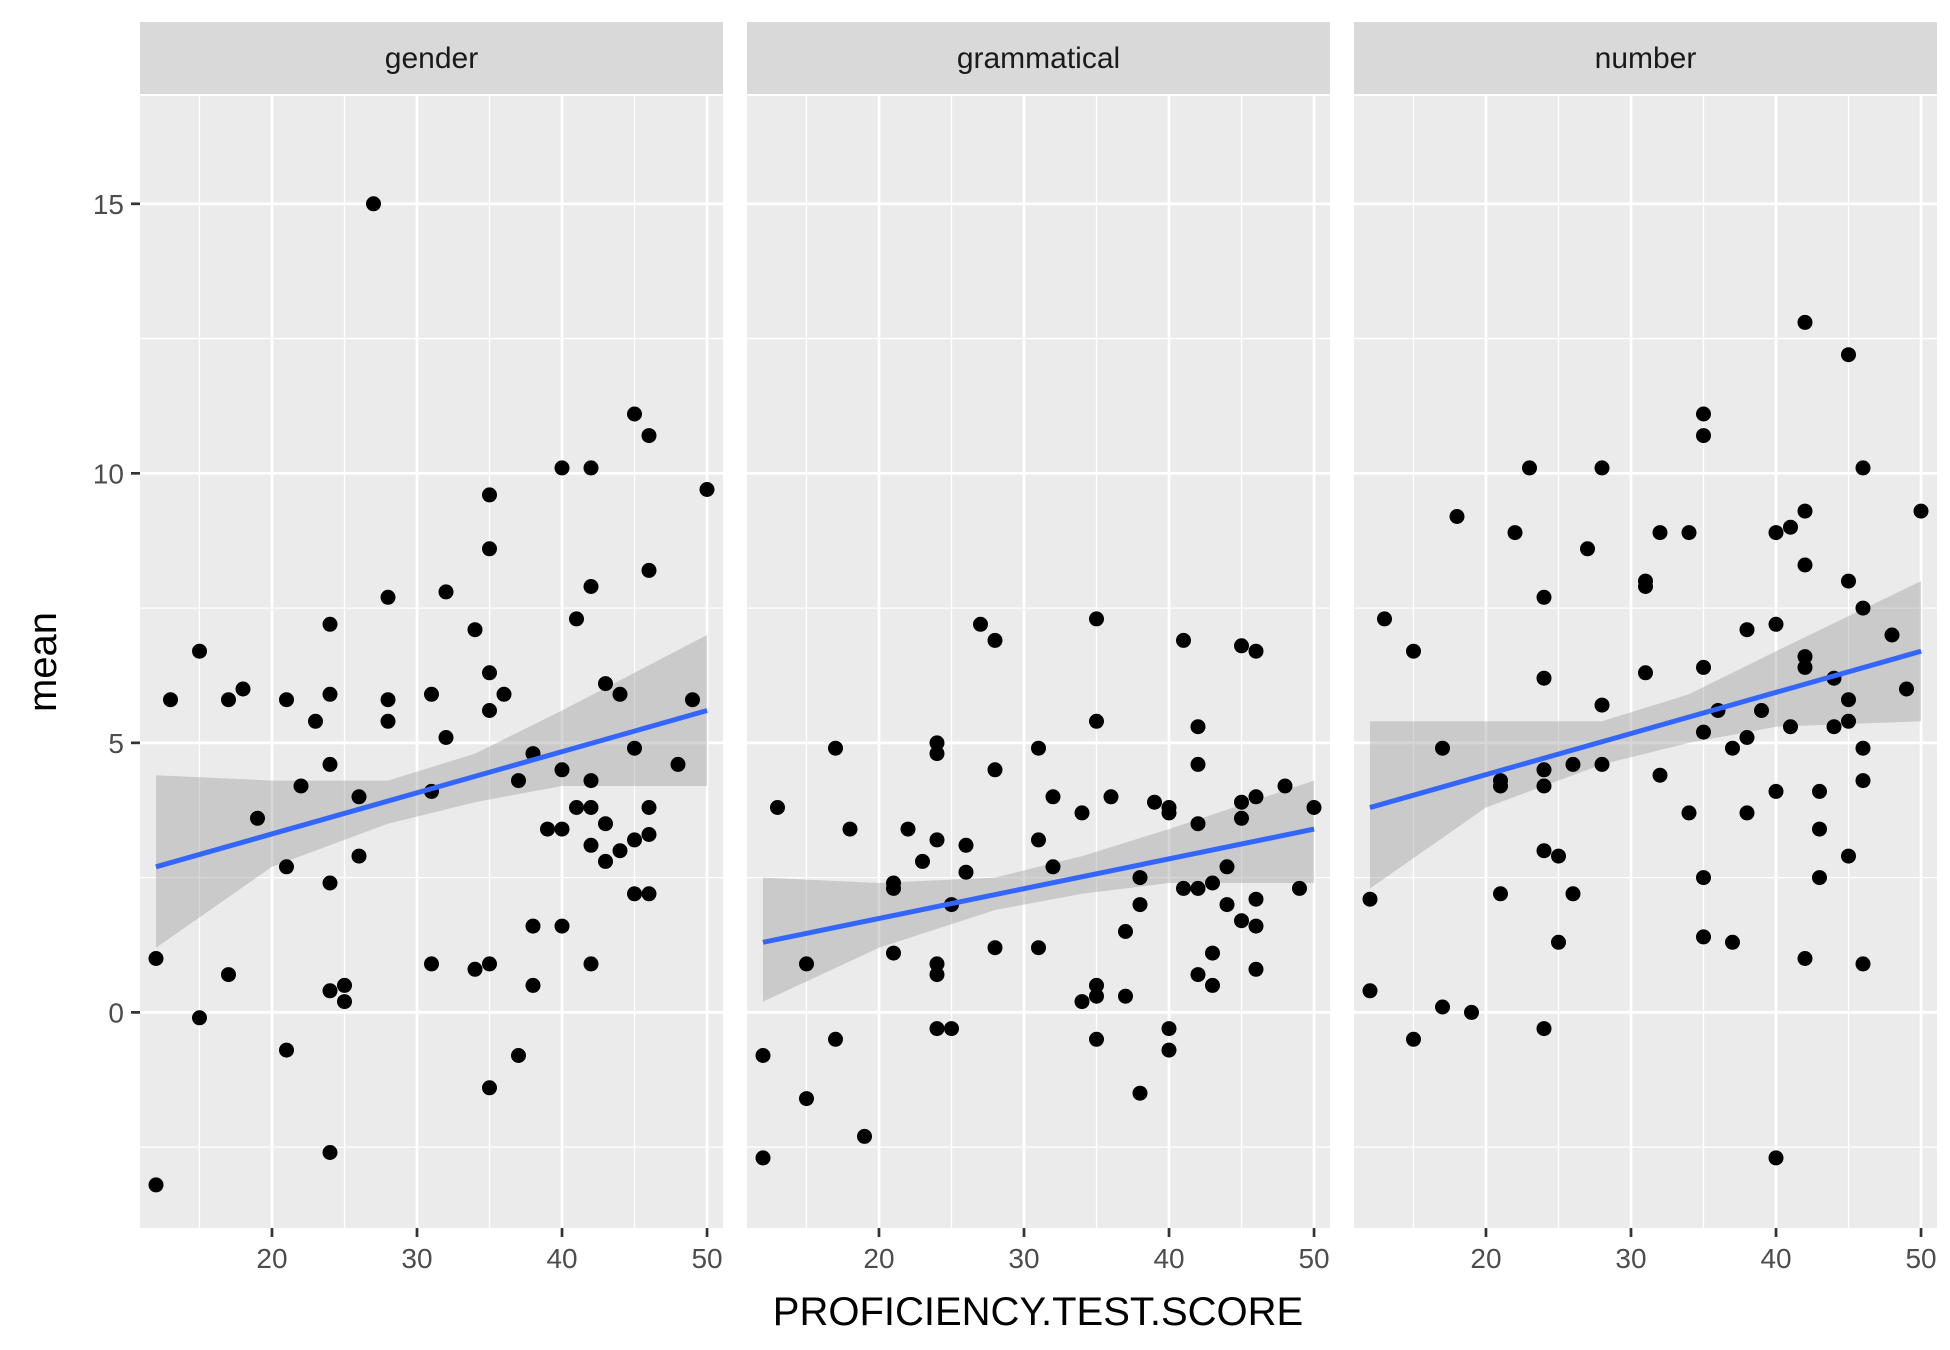 This screenshot has width=1950, height=1350. Describe the element at coordinates (1038, 891) in the screenshot. I see `confidence-ribbon` at that location.